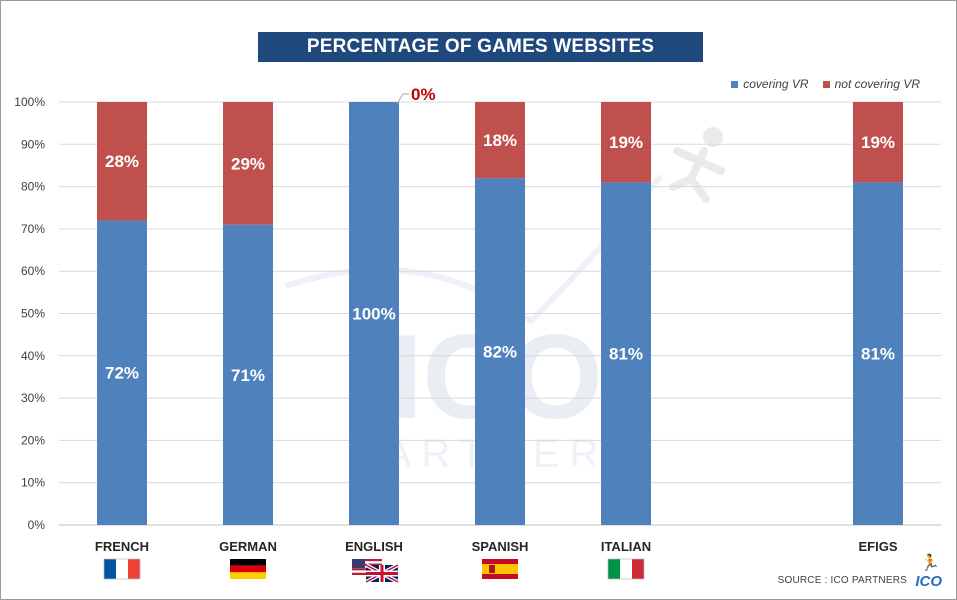 Image resolution: width=957 pixels, height=600 pixels. What do you see at coordinates (122, 546) in the screenshot?
I see `category-label: FRENCH` at bounding box center [122, 546].